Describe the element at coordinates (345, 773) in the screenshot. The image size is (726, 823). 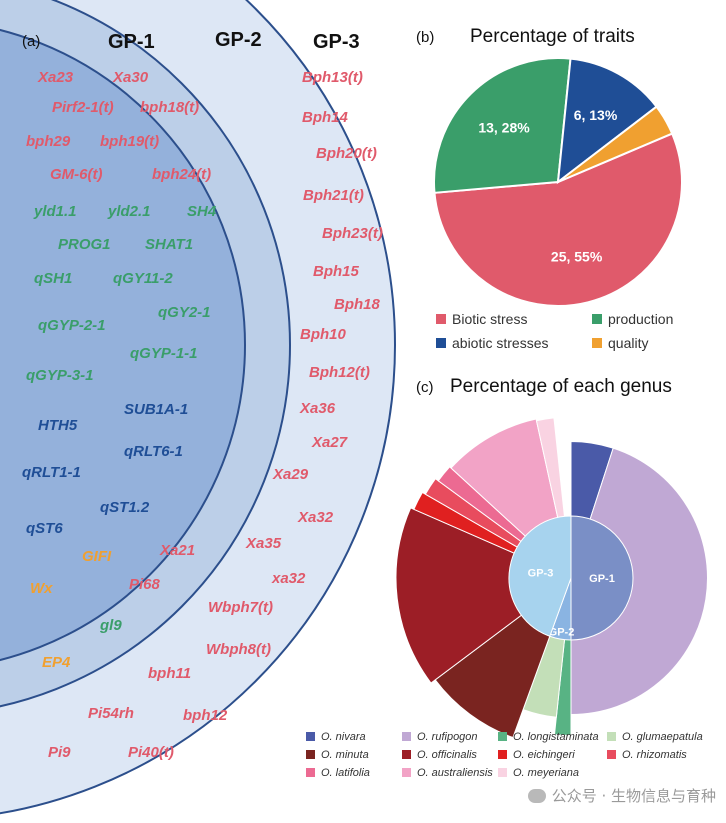
I see `legend-label: O. latifolia` at that location.